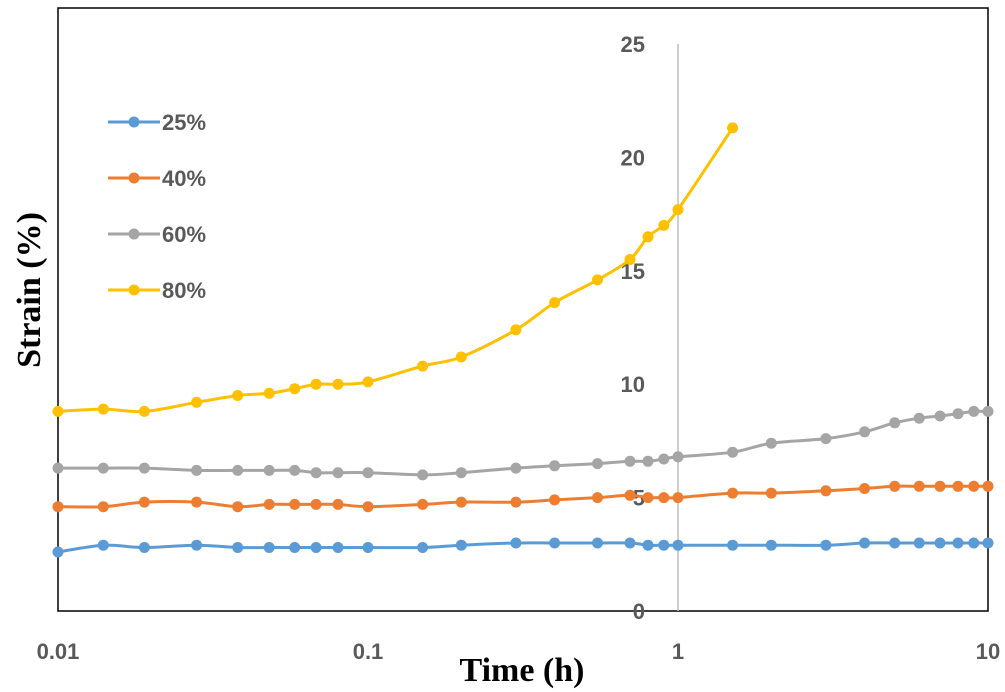 The width and height of the screenshot is (1005, 692). Describe the element at coordinates (58, 651) in the screenshot. I see `x-tick-label: 0.01` at that location.